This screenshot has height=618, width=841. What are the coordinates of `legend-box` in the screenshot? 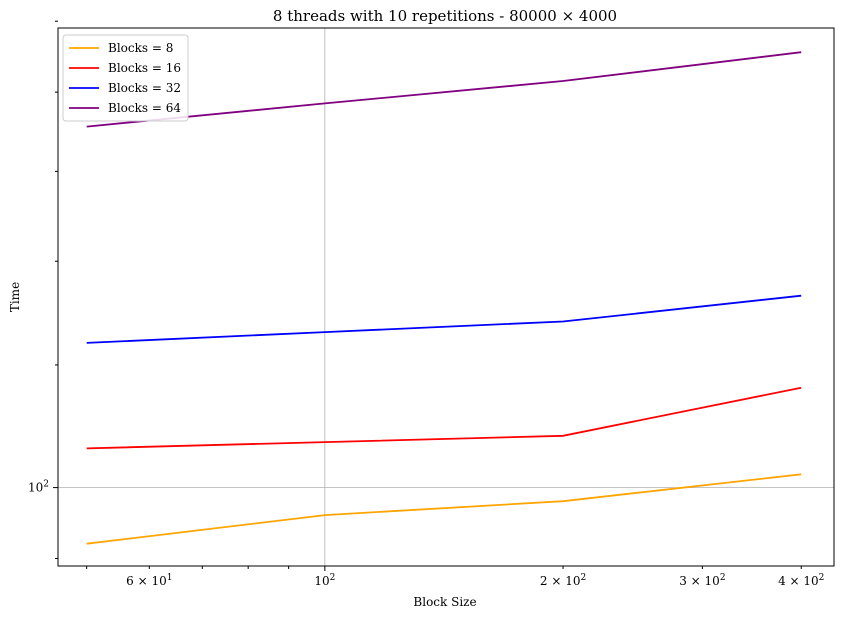 It's located at (125, 78).